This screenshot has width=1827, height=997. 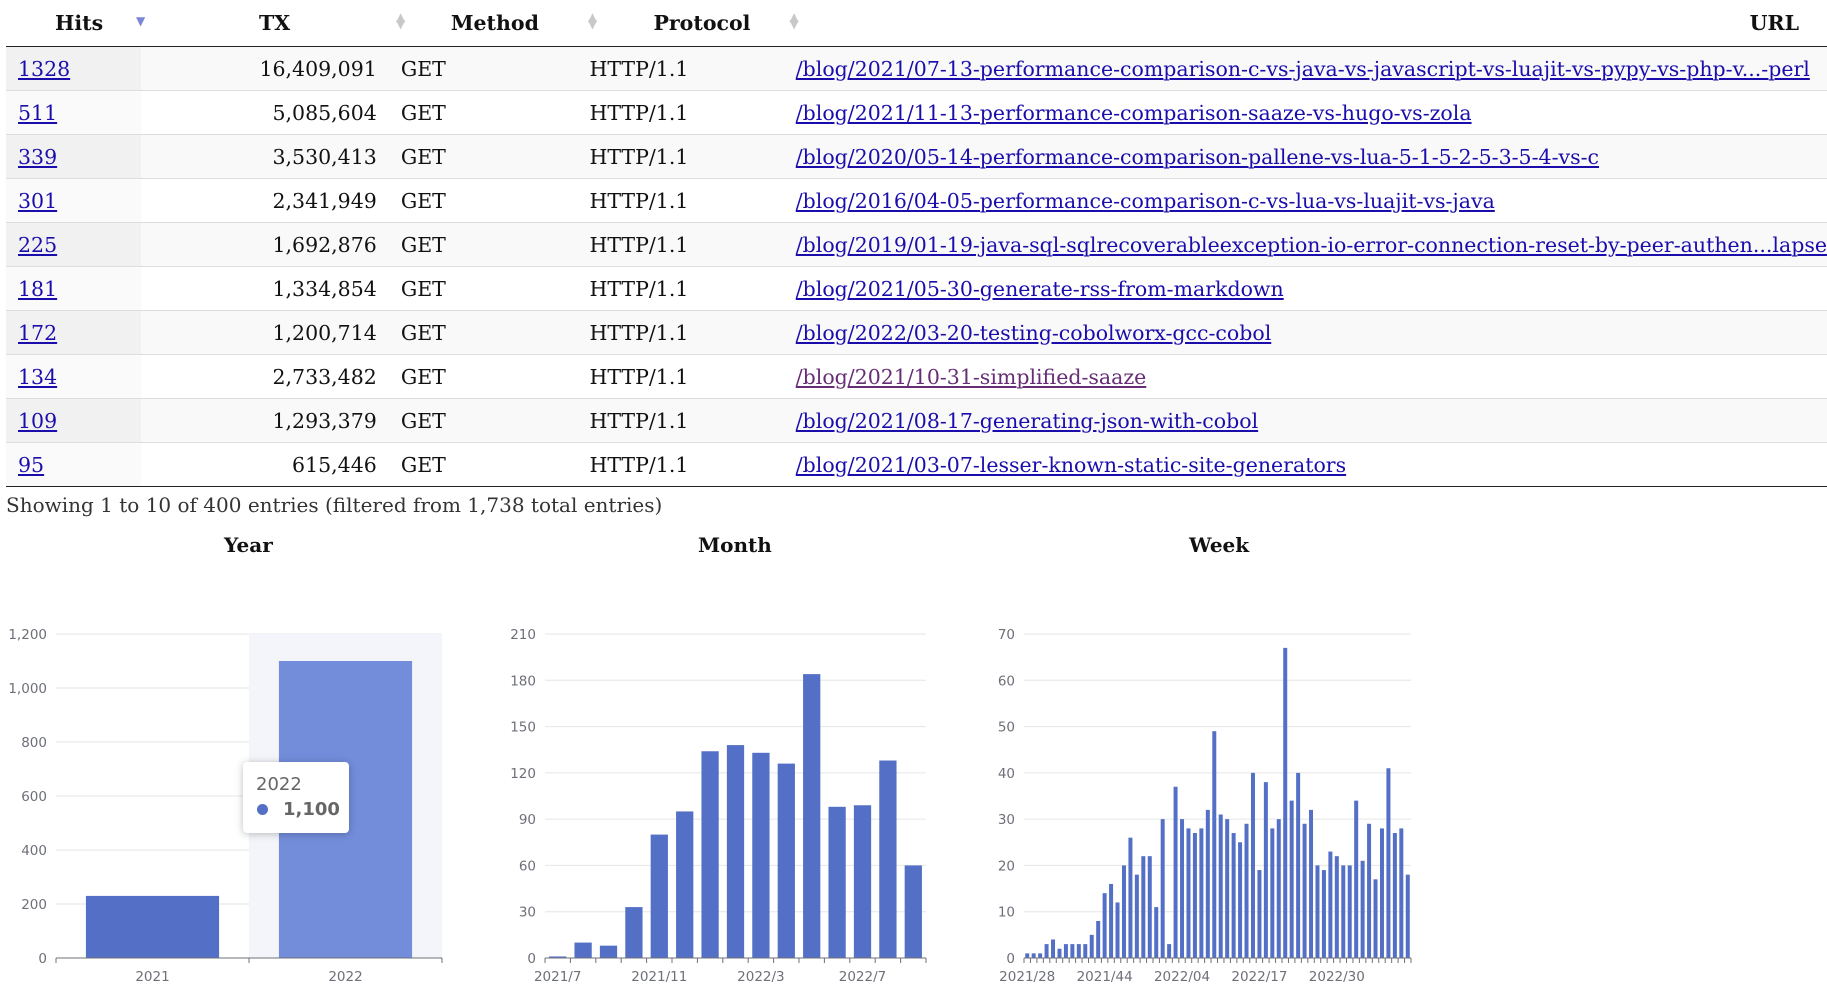 What do you see at coordinates (1006, 820) in the screenshot?
I see `y-tick-label: 30` at bounding box center [1006, 820].